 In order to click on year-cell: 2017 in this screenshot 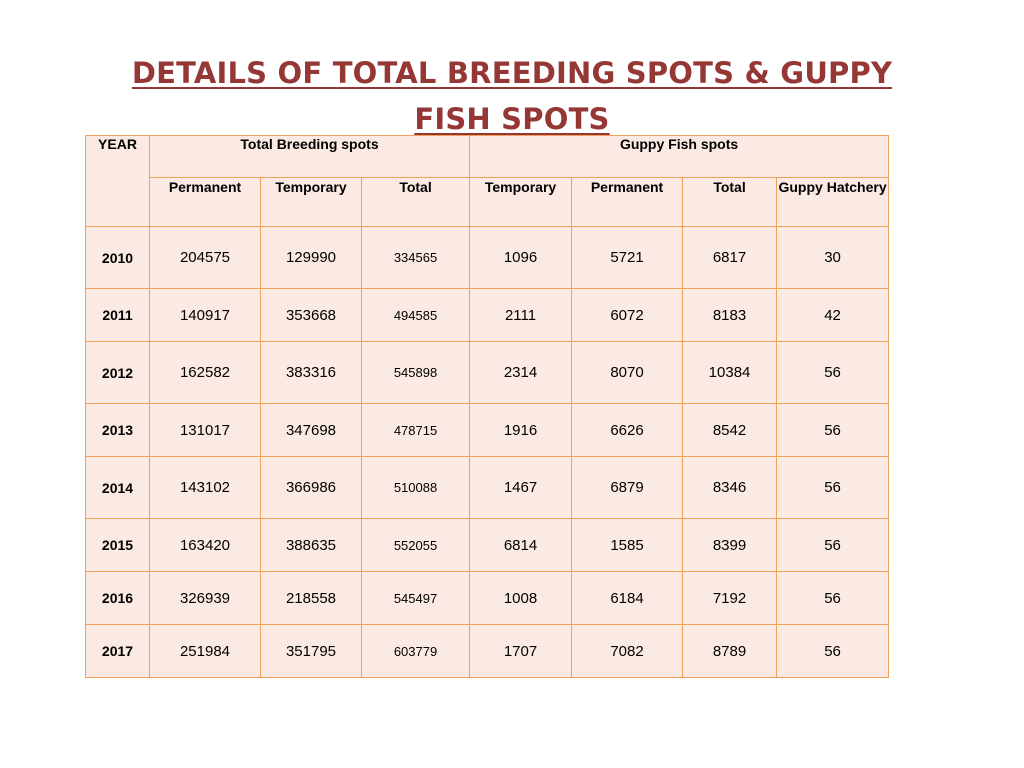, I will do `click(117, 651)`.